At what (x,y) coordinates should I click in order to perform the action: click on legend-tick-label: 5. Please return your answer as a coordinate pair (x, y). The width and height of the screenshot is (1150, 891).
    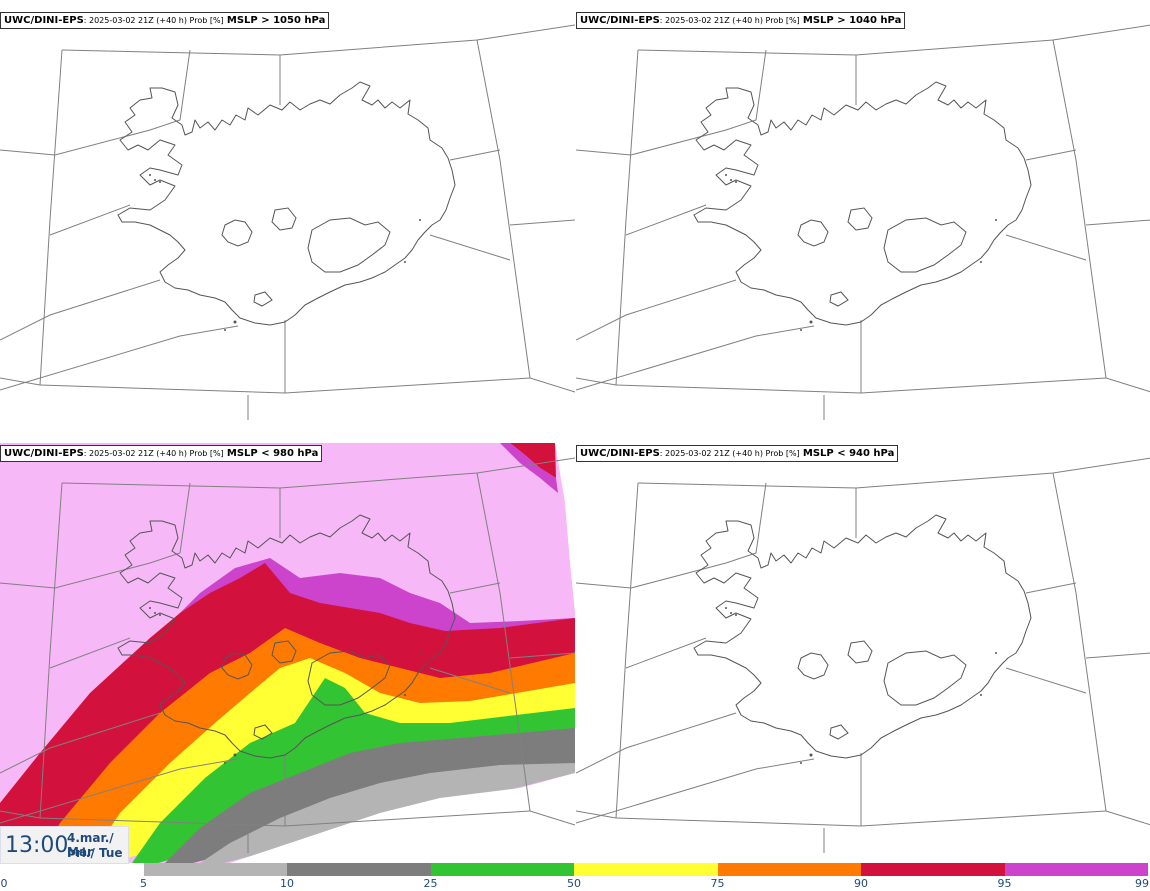
    Looking at the image, I should click on (143, 883).